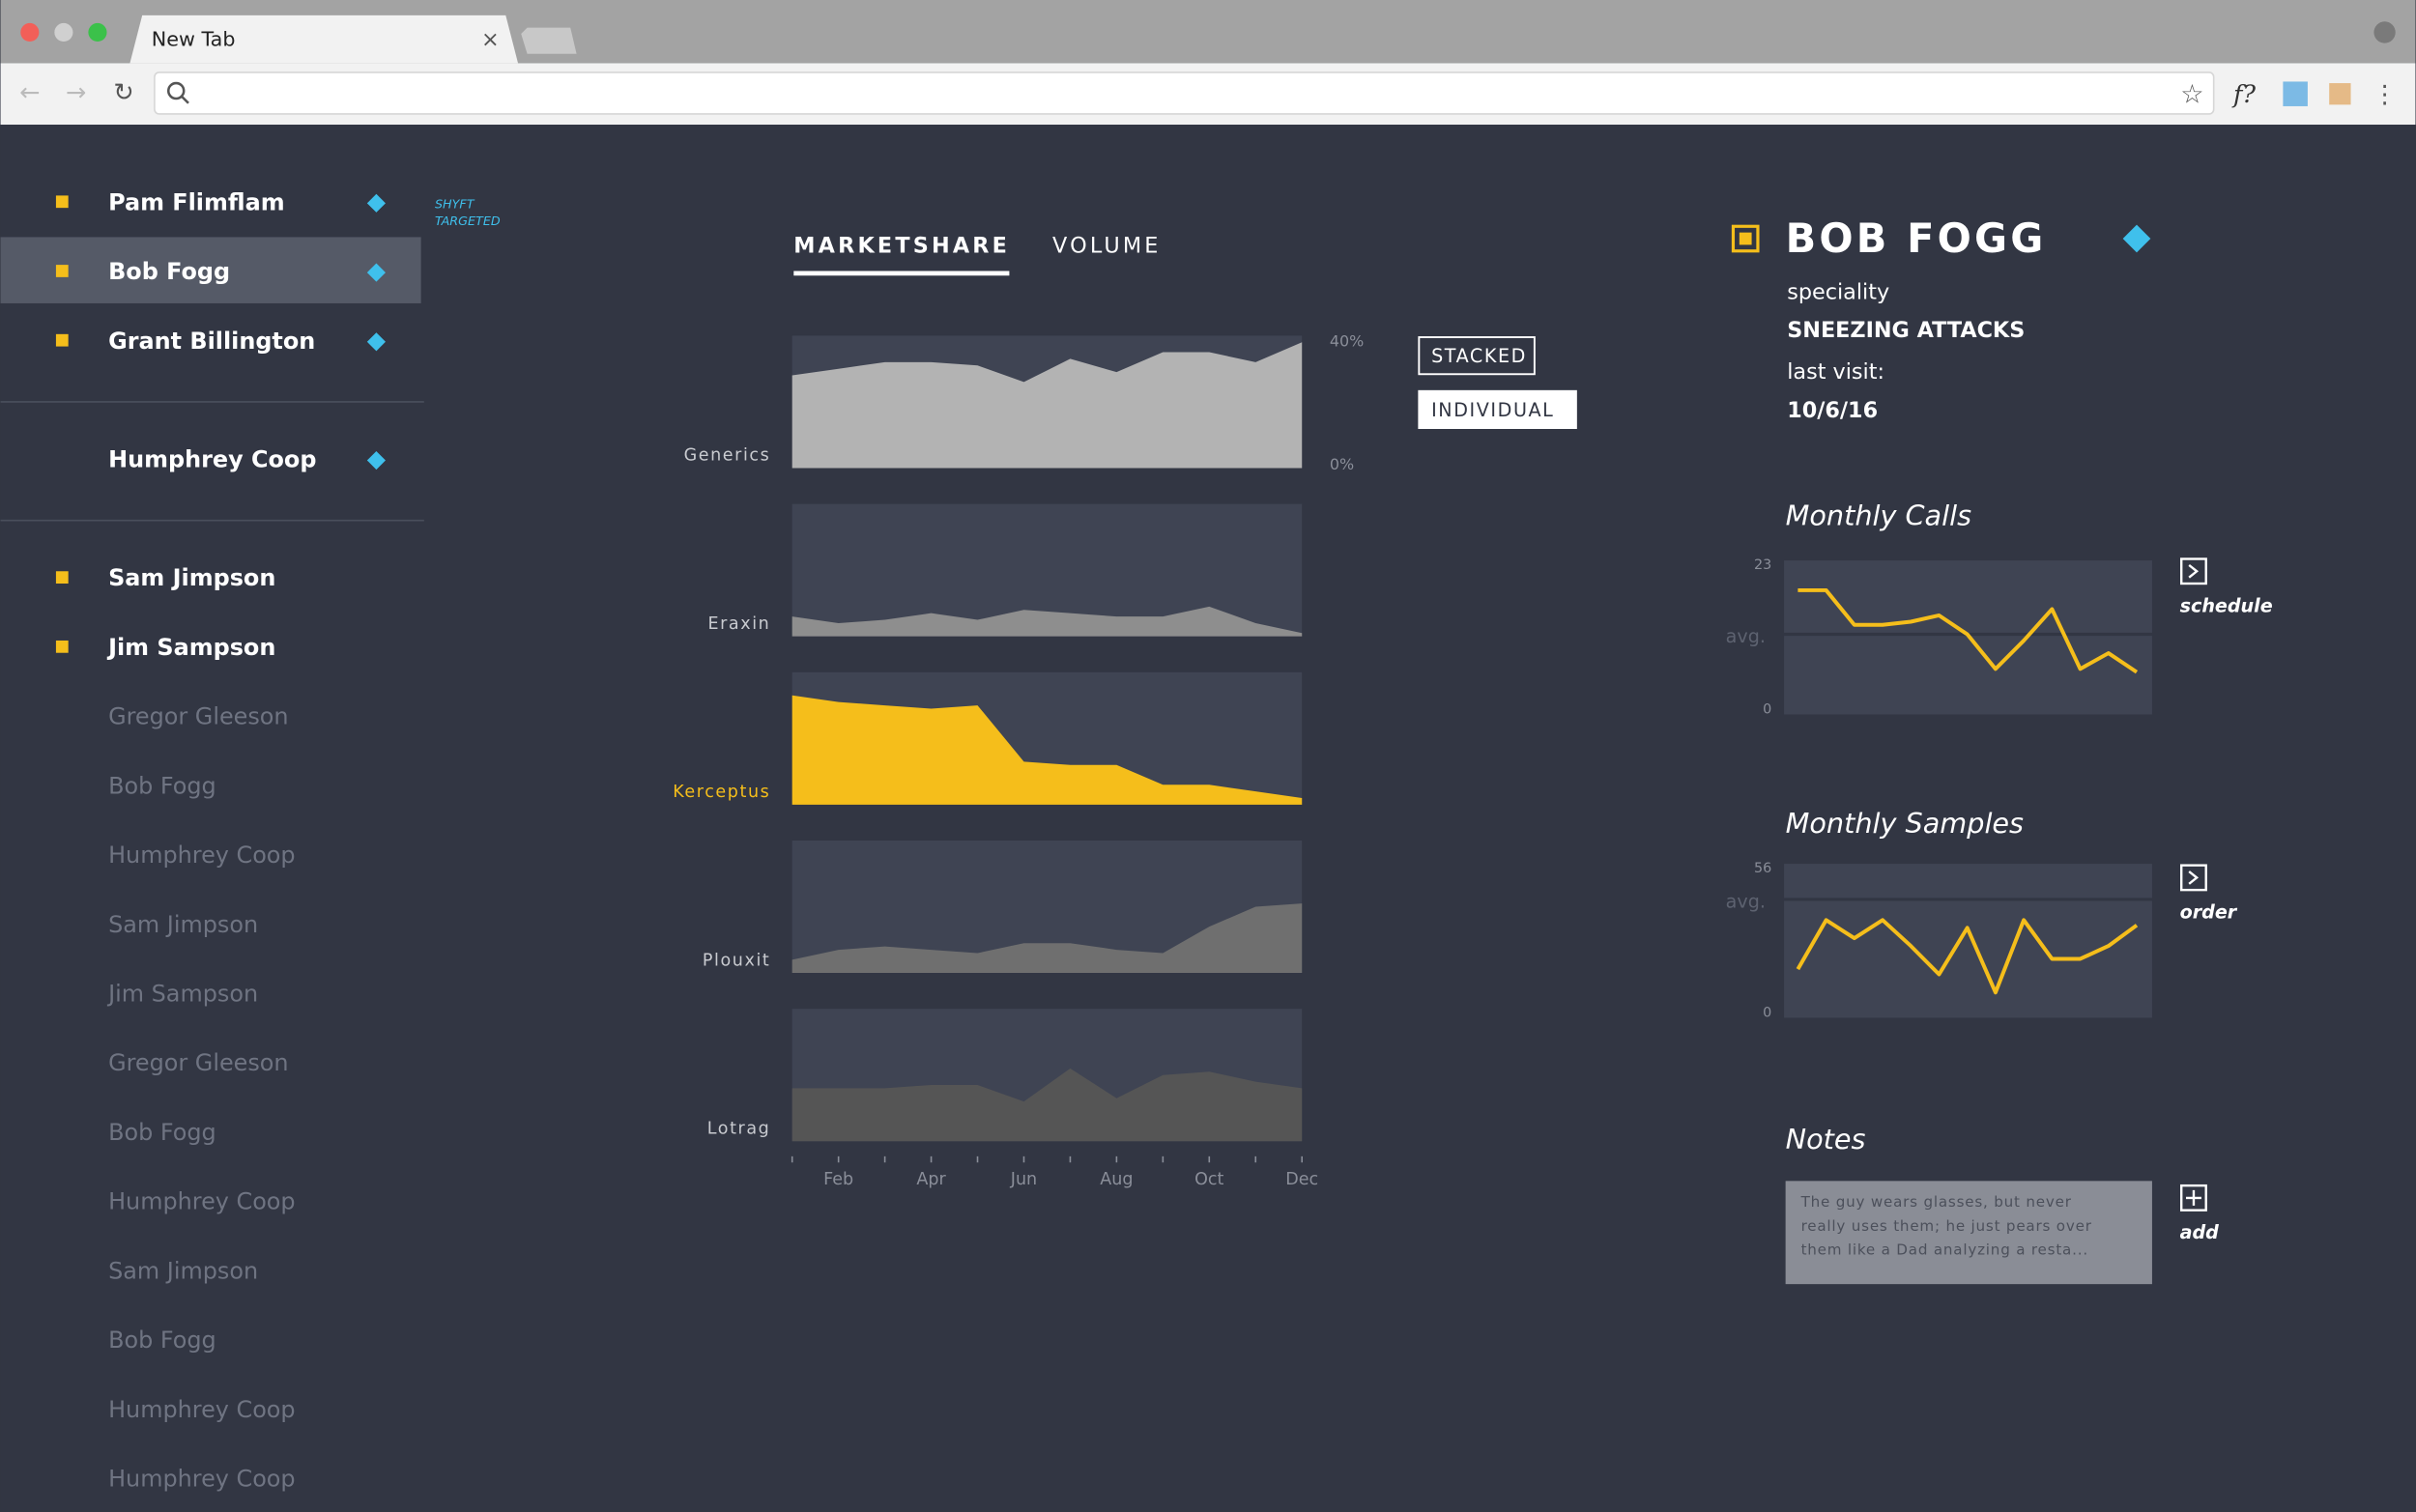 The width and height of the screenshot is (2416, 1512). Describe the element at coordinates (97, 32) in the screenshot. I see `zoom-window` at that location.